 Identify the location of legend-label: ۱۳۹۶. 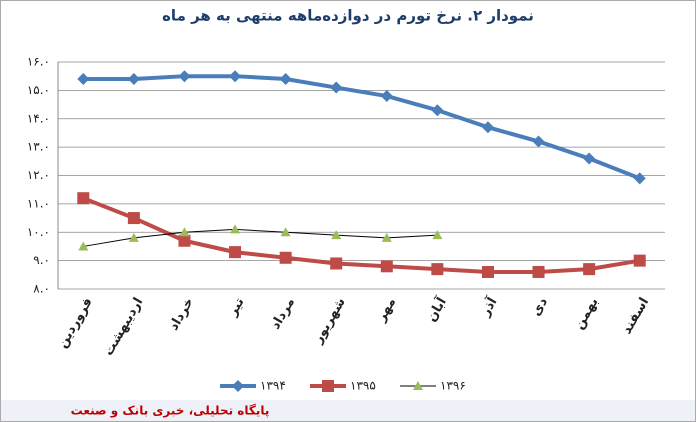
(453, 386).